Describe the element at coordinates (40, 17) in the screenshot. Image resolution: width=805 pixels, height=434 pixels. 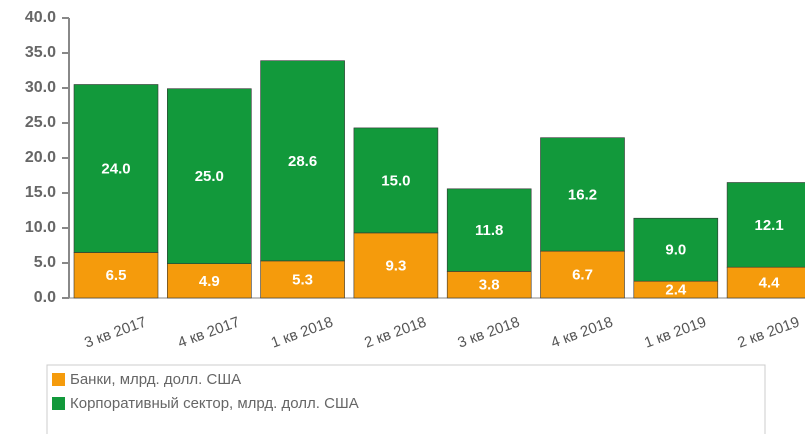
I see `y-tick-label: 40.0` at that location.